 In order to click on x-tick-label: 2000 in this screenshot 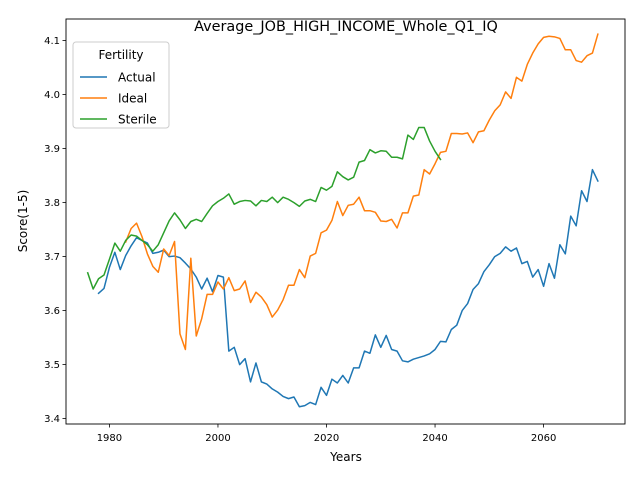, I will do `click(217, 438)`.